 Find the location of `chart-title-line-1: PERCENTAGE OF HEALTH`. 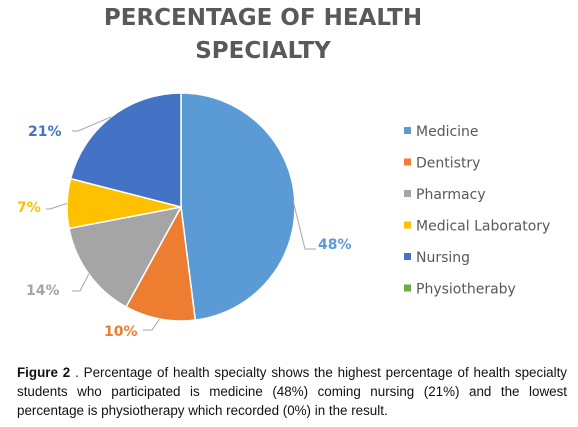

chart-title-line-1: PERCENTAGE OF HEALTH is located at coordinates (263, 18).